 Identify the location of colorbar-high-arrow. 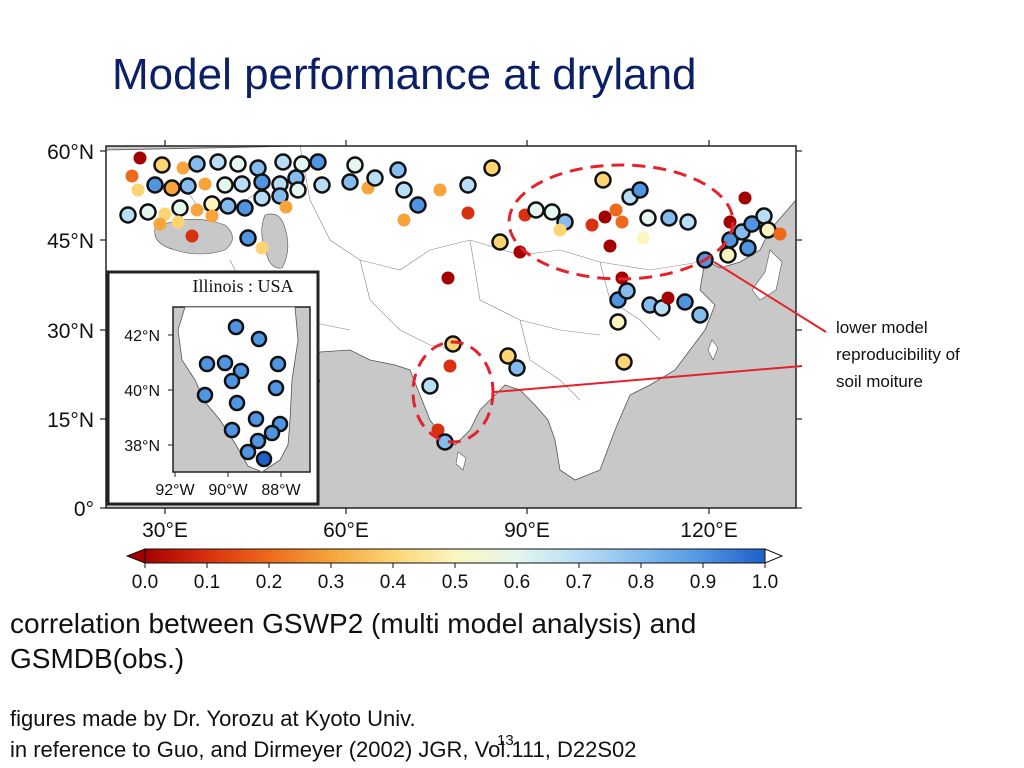
(774, 556).